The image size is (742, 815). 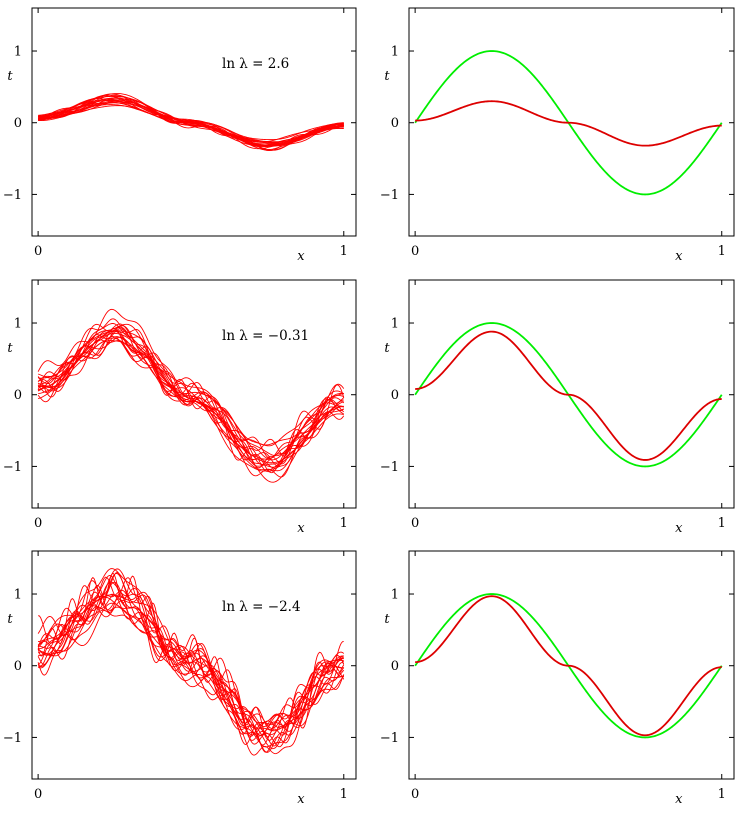 What do you see at coordinates (265, 336) in the screenshot?
I see `lambda-annotation: ln λ = −0.31` at bounding box center [265, 336].